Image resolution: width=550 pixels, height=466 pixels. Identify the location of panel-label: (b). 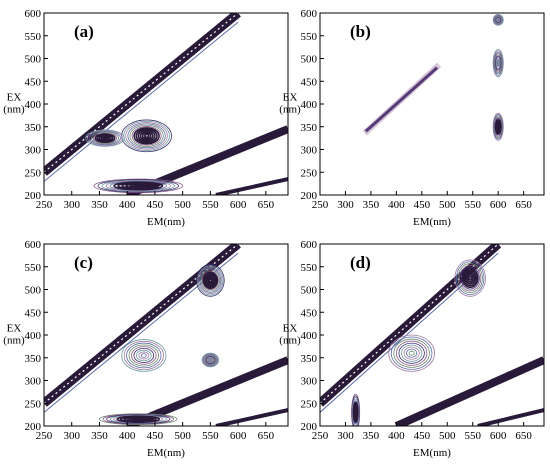
(360, 31).